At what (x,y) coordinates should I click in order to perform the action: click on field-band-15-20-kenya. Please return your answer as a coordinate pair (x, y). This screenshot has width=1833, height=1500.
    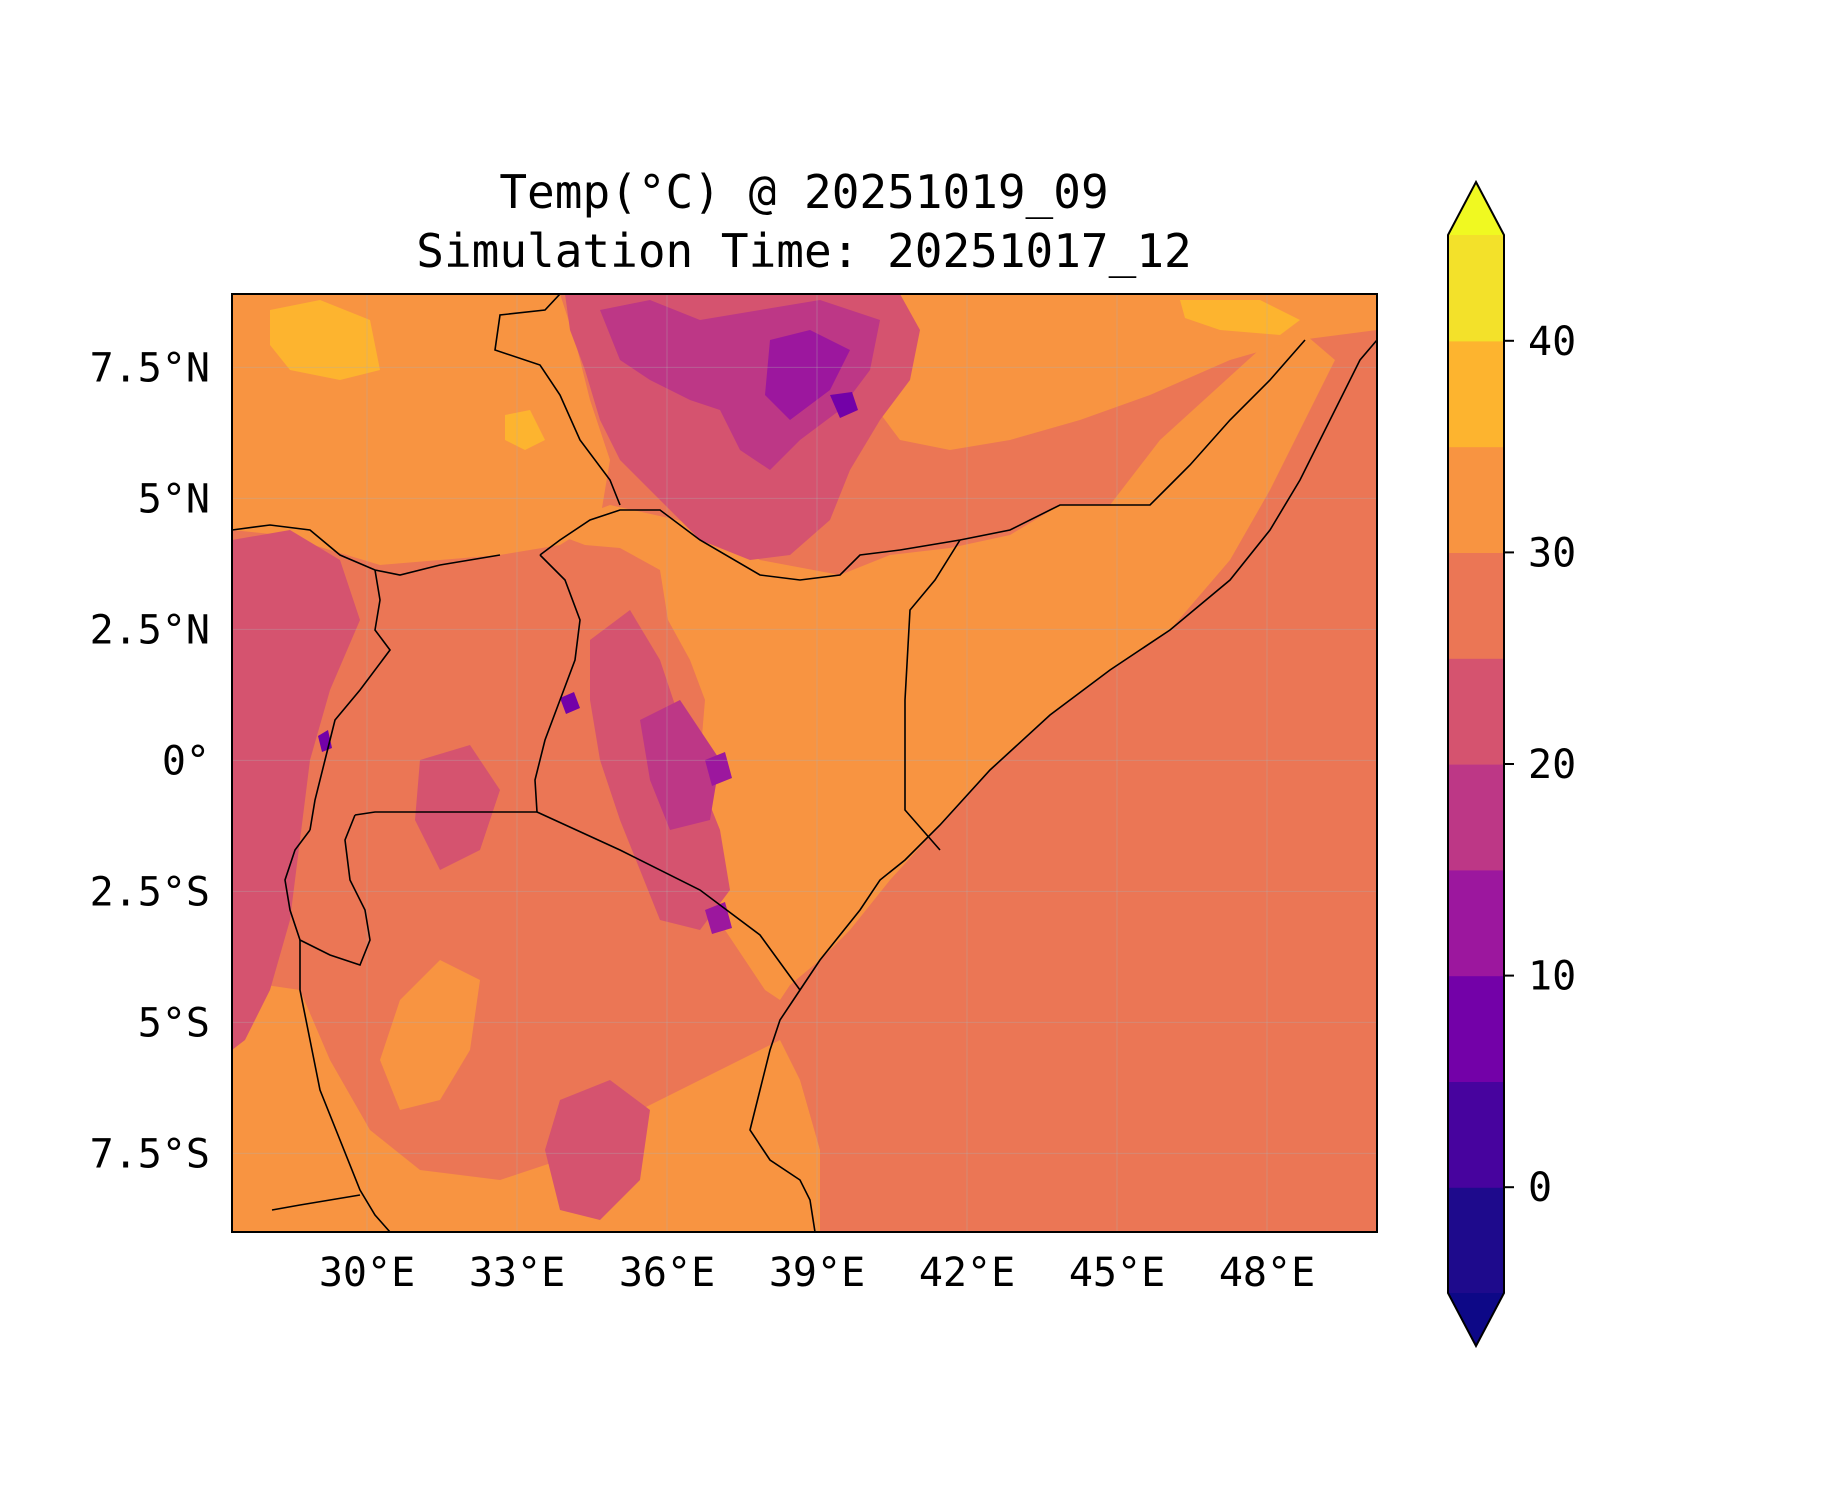
    Looking at the image, I should click on (680, 765).